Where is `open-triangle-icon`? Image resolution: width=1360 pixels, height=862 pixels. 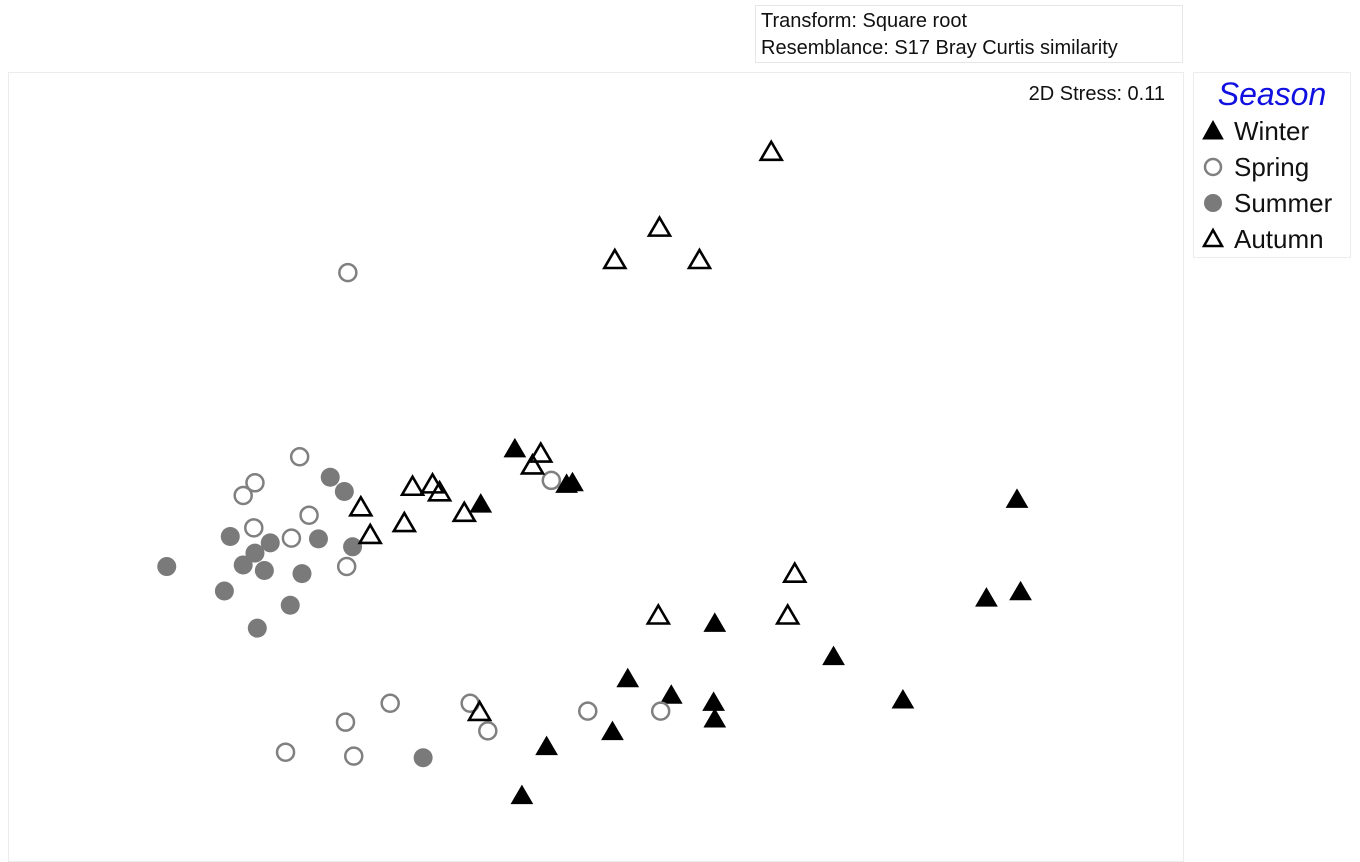
open-triangle-icon is located at coordinates (1213, 237).